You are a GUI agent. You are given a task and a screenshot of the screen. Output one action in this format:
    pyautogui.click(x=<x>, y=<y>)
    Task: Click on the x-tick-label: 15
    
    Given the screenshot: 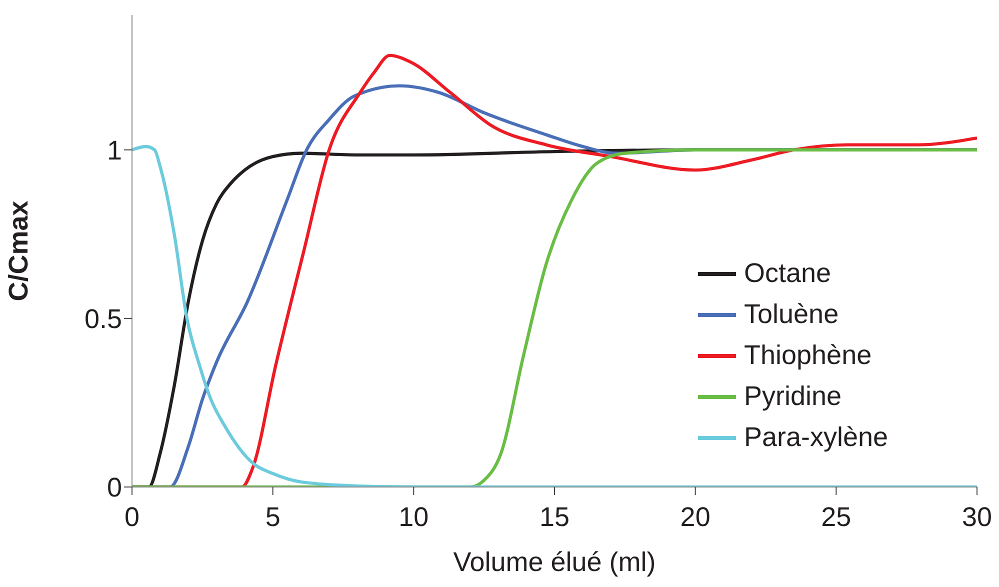 What is the action you would take?
    pyautogui.click(x=554, y=517)
    